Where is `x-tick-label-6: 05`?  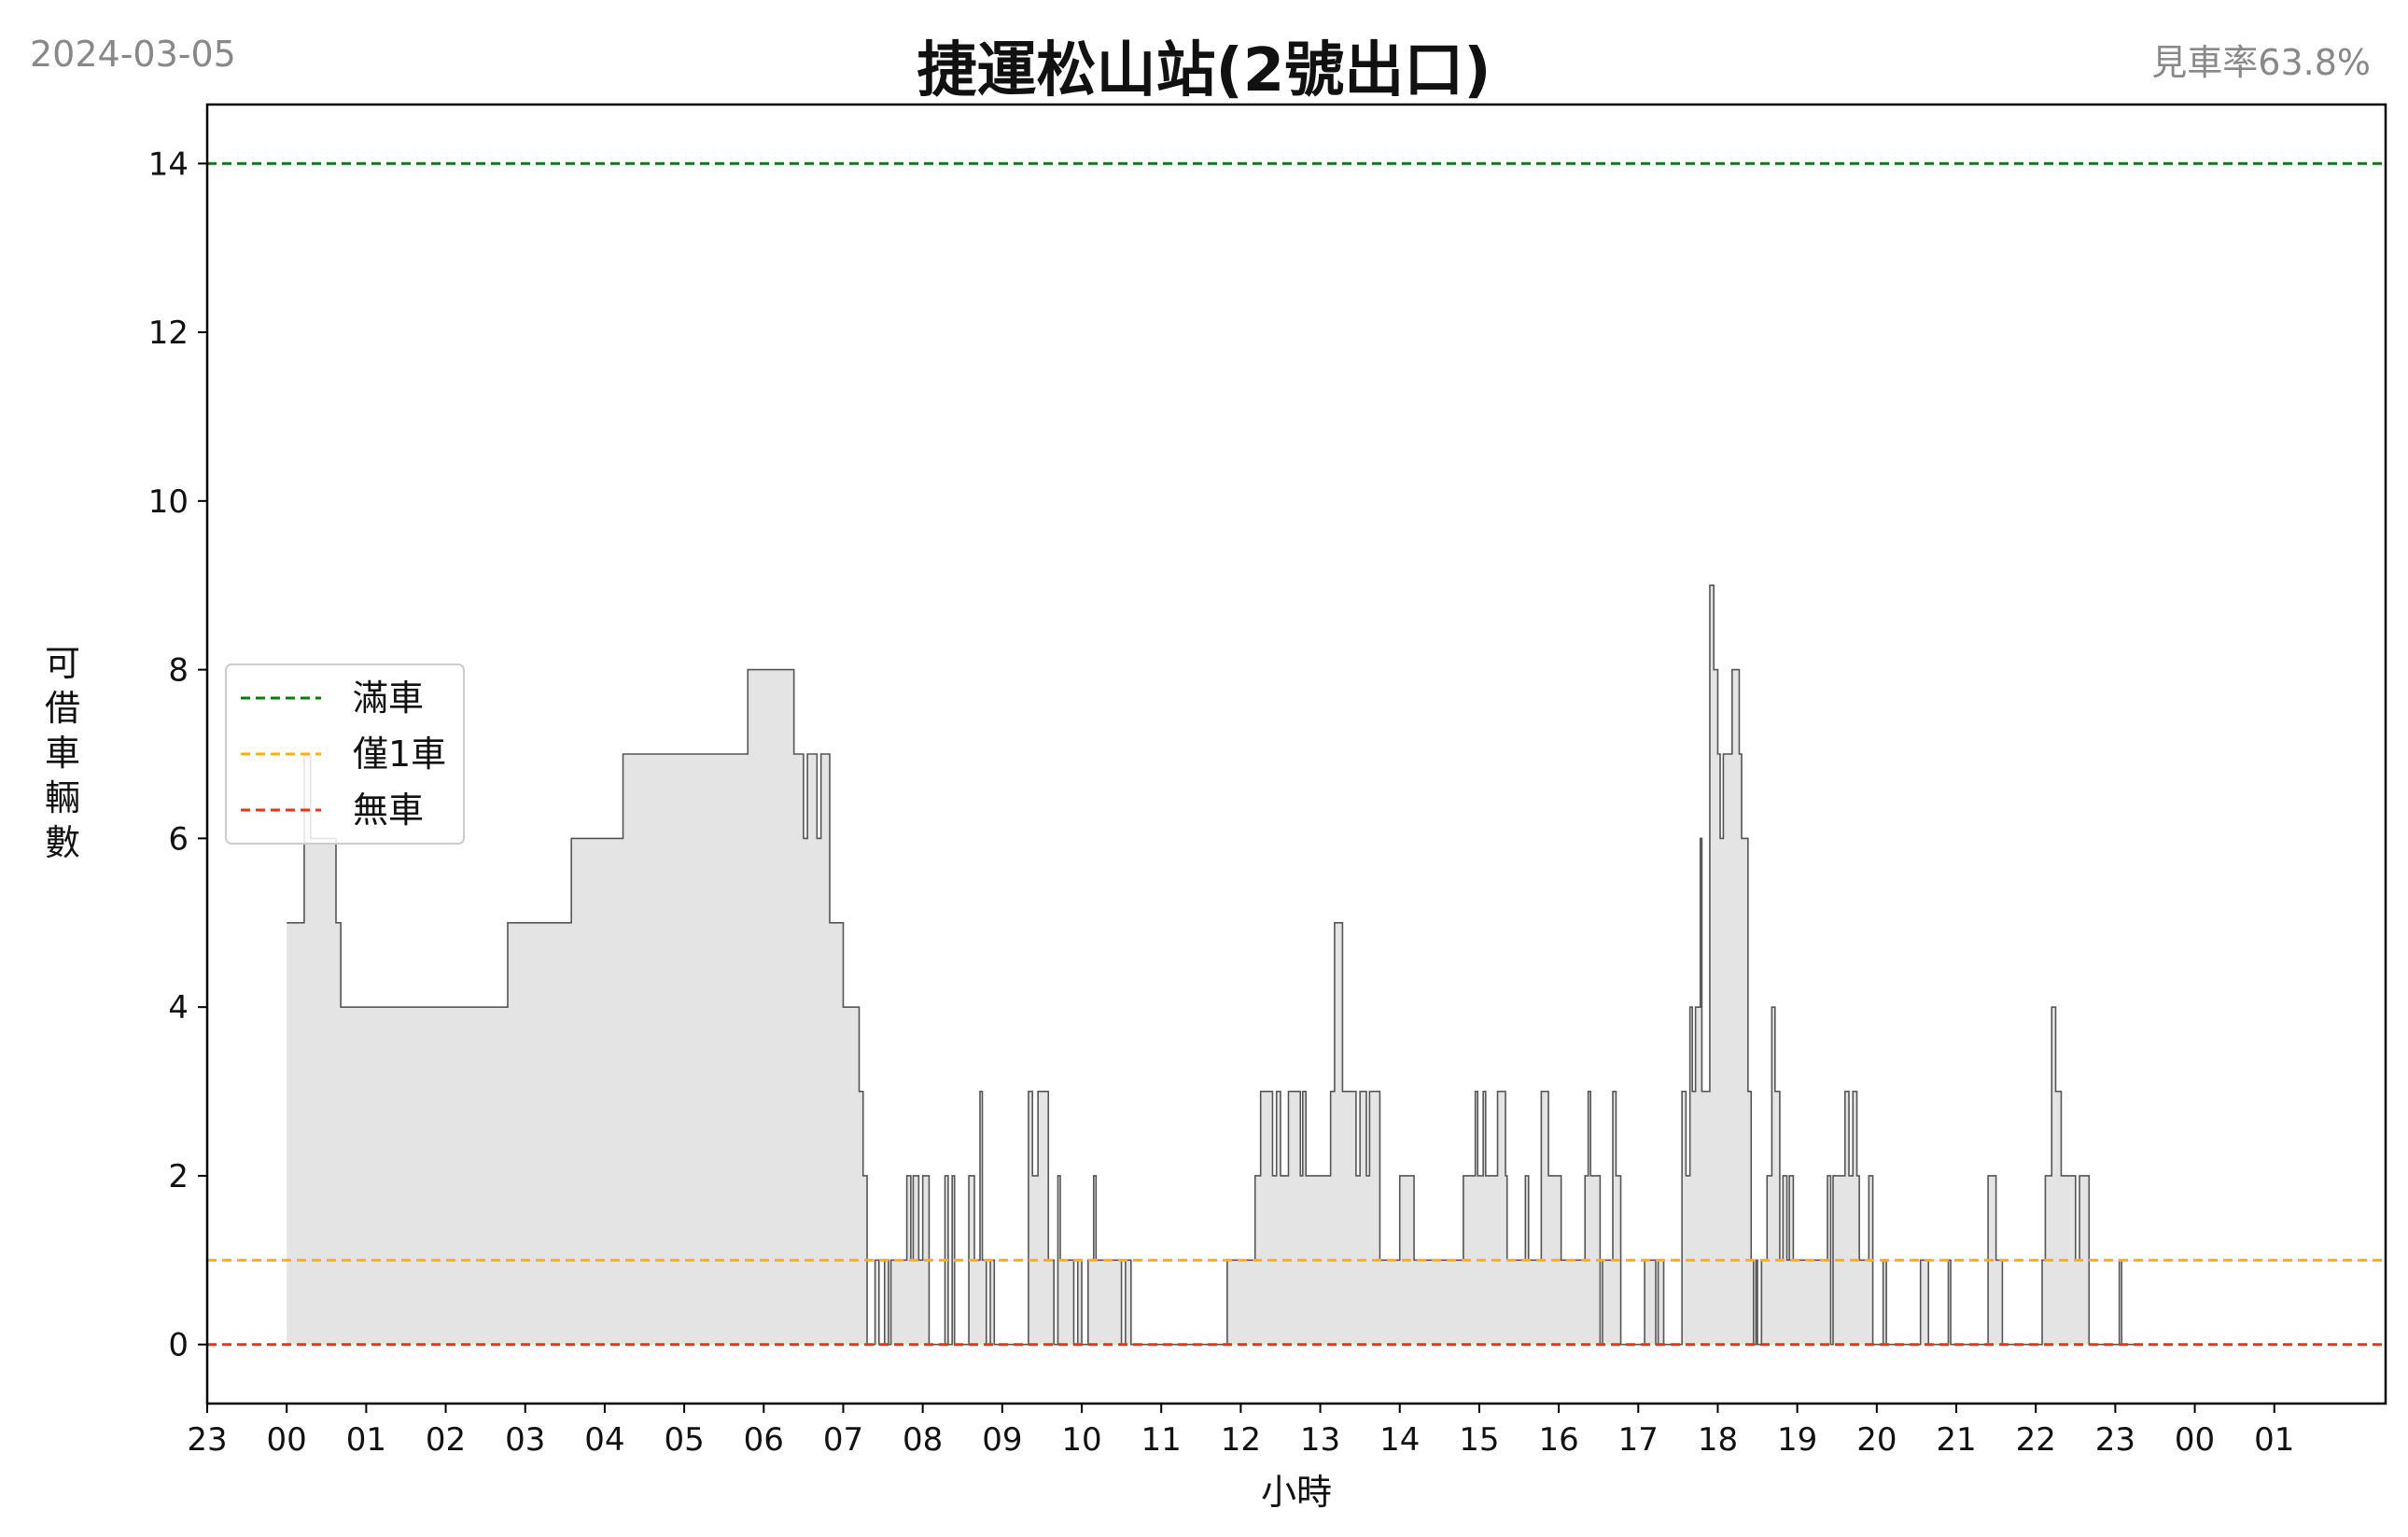 x-tick-label-6: 05 is located at coordinates (684, 1440).